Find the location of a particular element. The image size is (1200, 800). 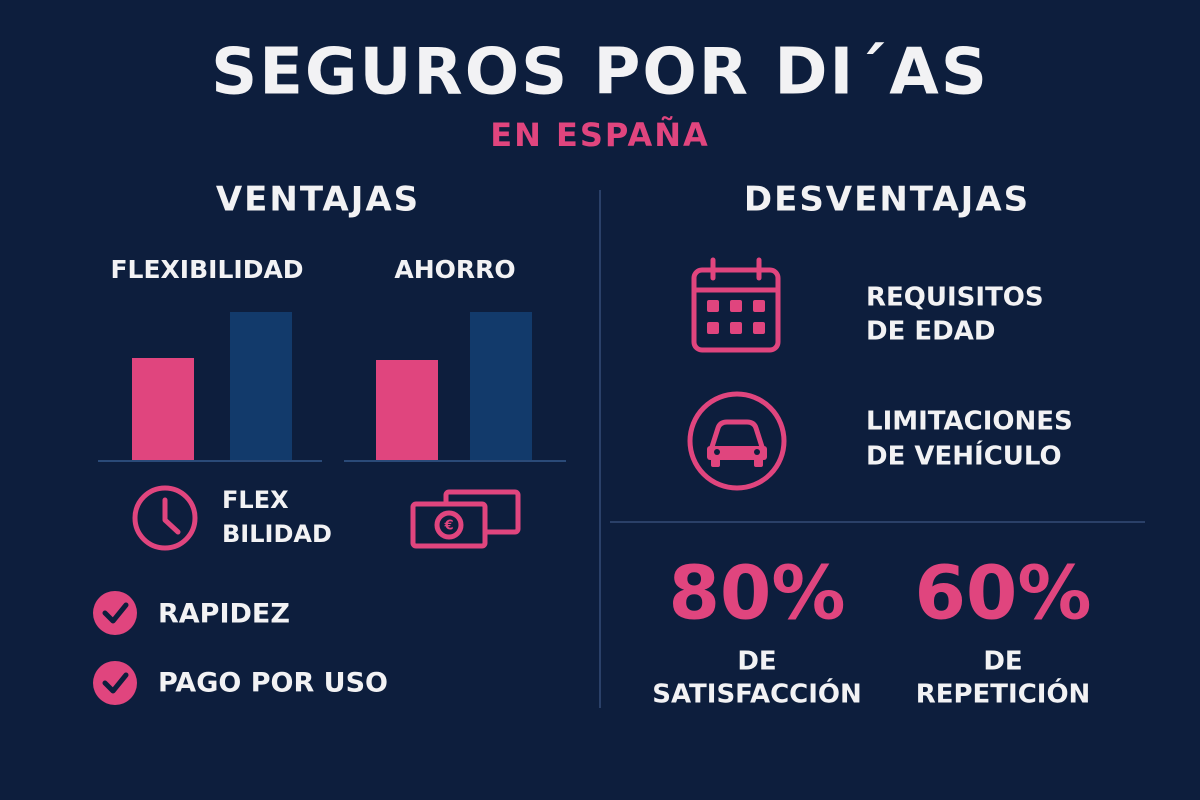

item-label: DE VEHÍCULO is located at coordinates (964, 456).